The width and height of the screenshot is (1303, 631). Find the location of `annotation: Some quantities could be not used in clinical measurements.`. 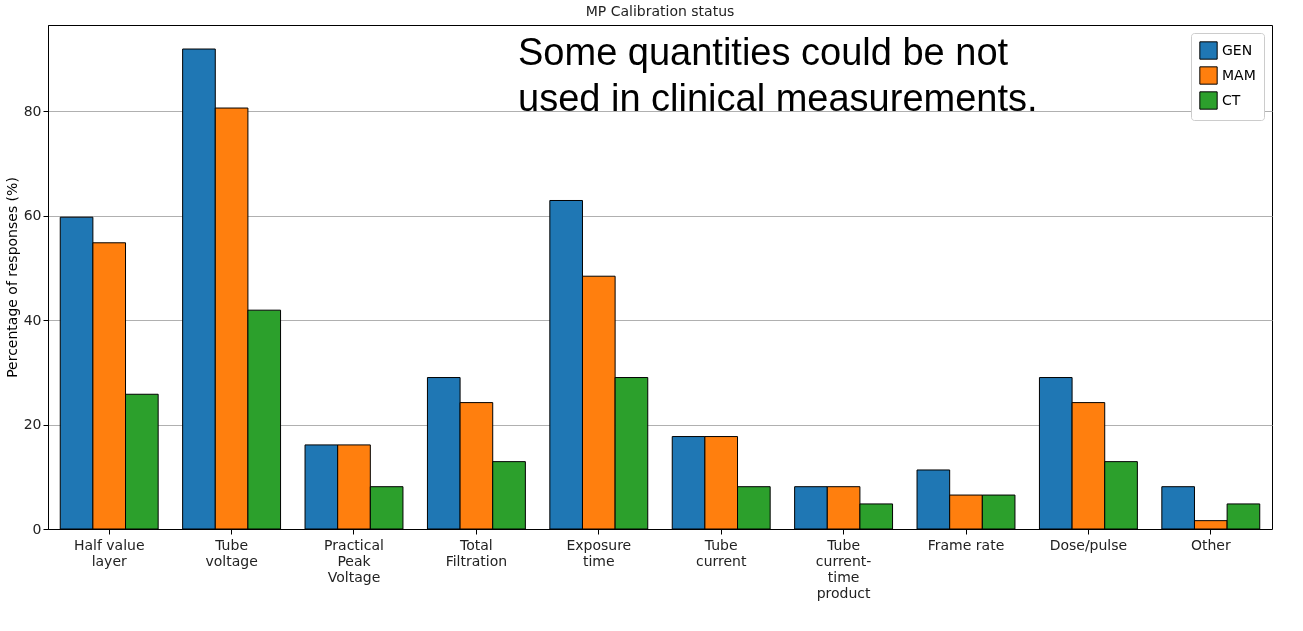

annotation: Some quantities could be not used in clinical measurements. is located at coordinates (778, 75).